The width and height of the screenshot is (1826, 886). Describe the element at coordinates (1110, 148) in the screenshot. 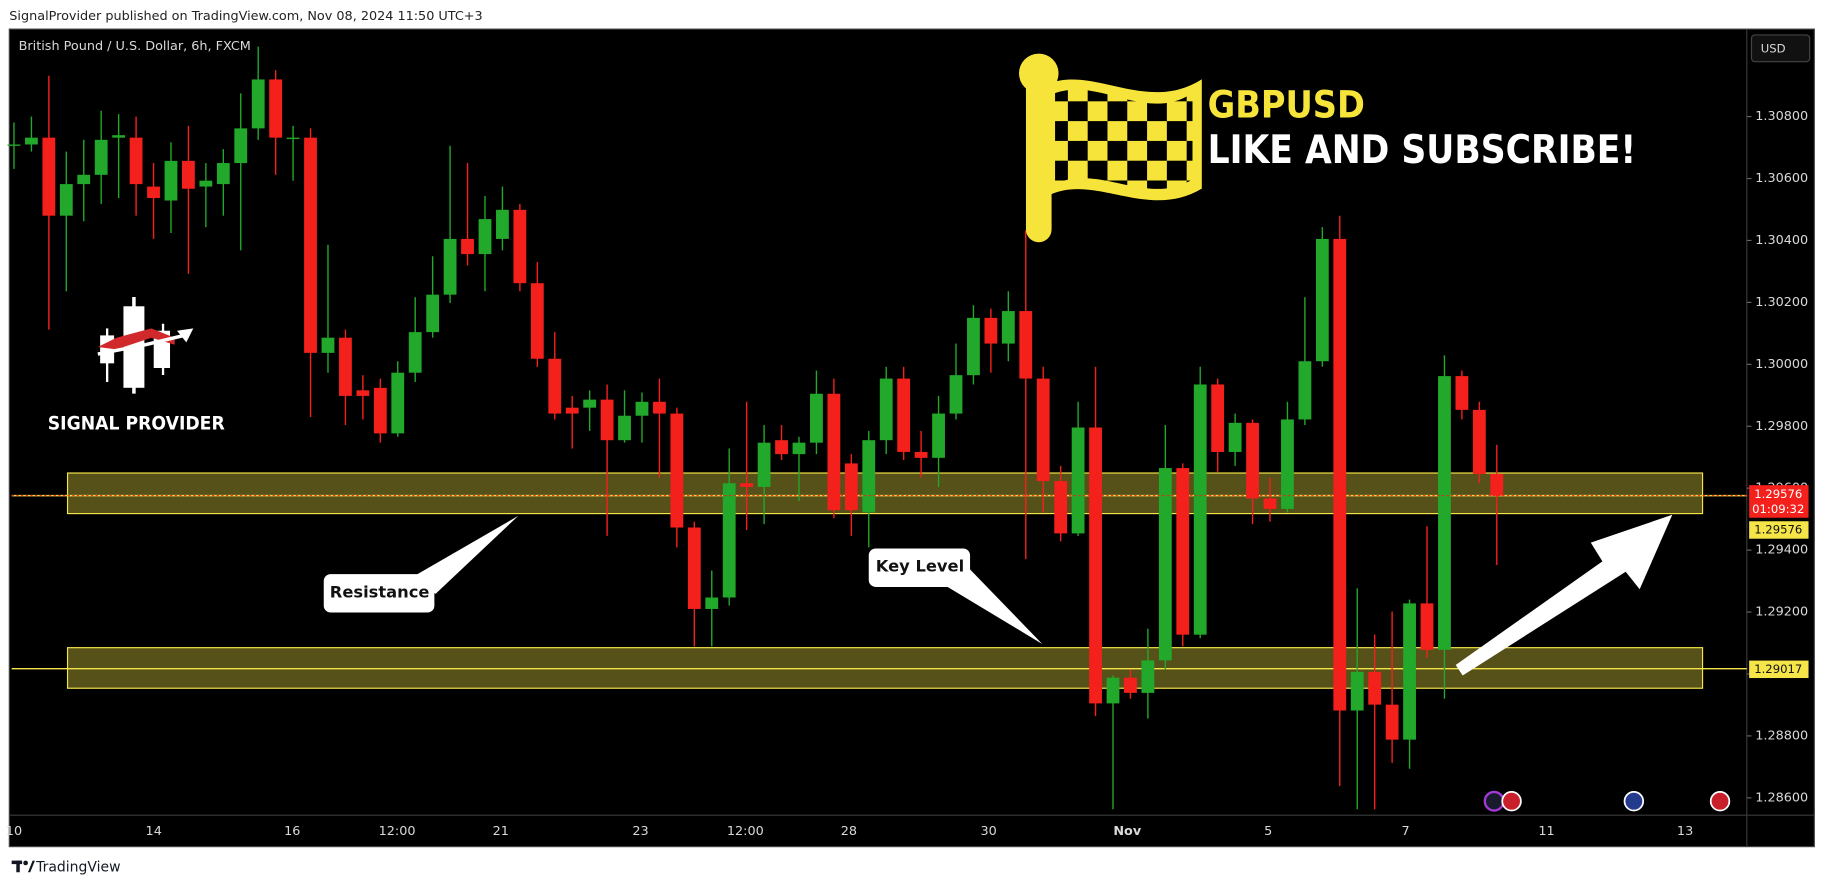

I see `flag-icon` at that location.